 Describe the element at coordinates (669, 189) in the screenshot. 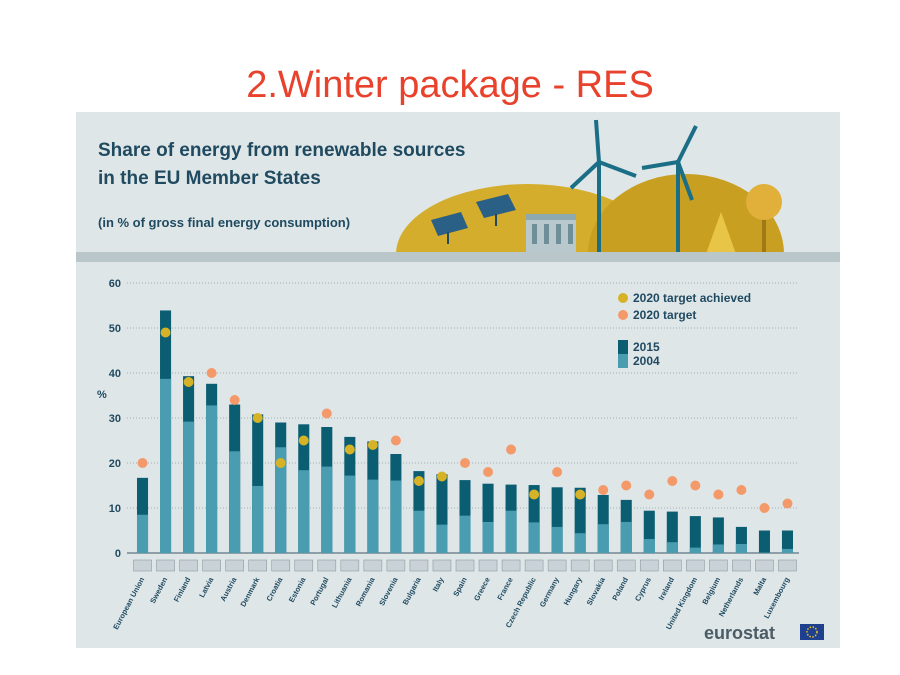

I see `wind-turbine-icon` at that location.